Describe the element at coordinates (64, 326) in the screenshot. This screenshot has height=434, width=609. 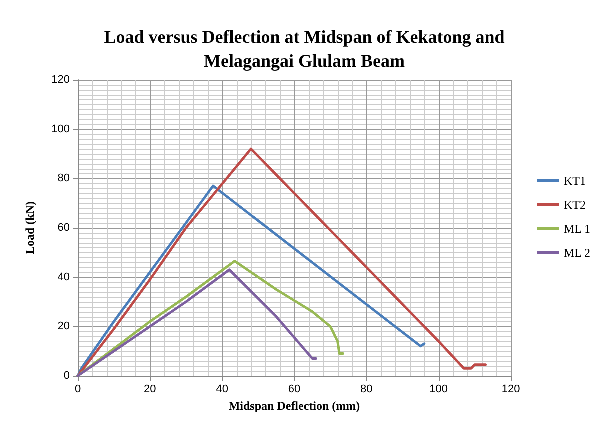
I see `y-tick-label: 20` at that location.